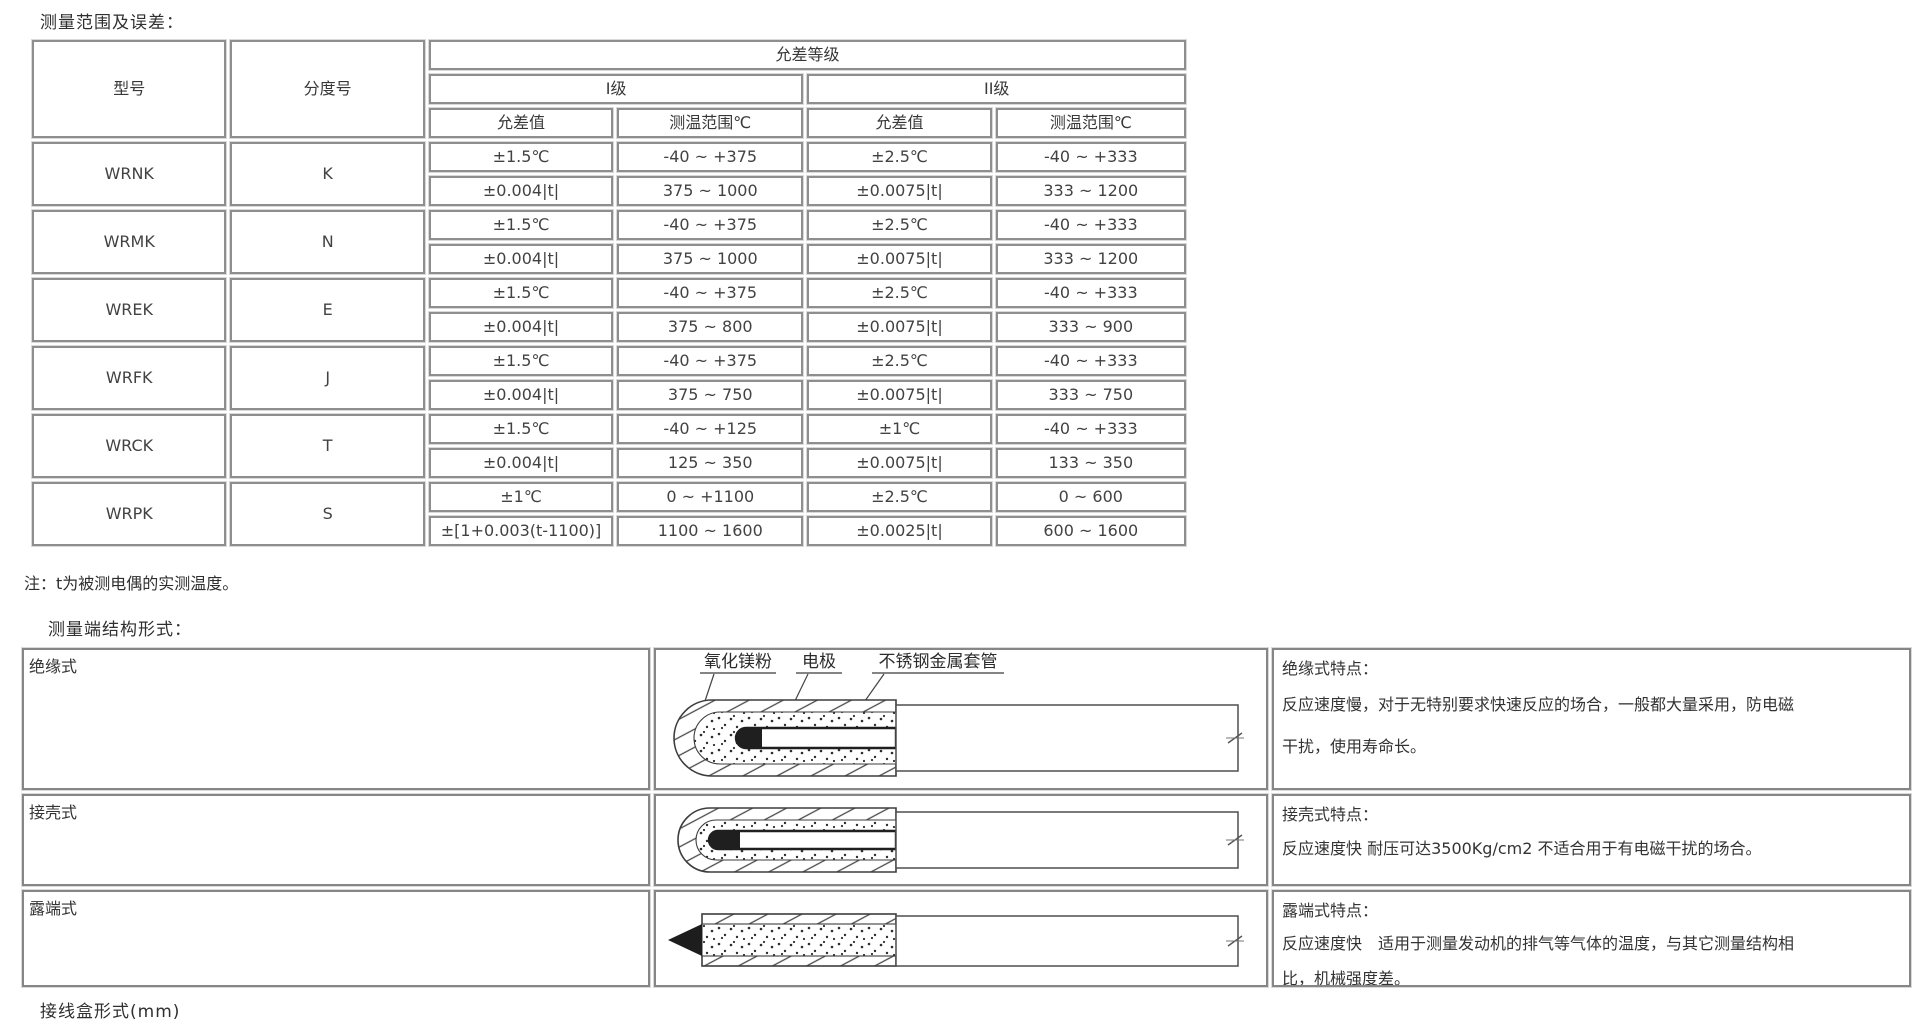 This screenshot has height=1029, width=1920. Describe the element at coordinates (956, 940) in the screenshot. I see `thermocouple-exposed-drawing` at that location.